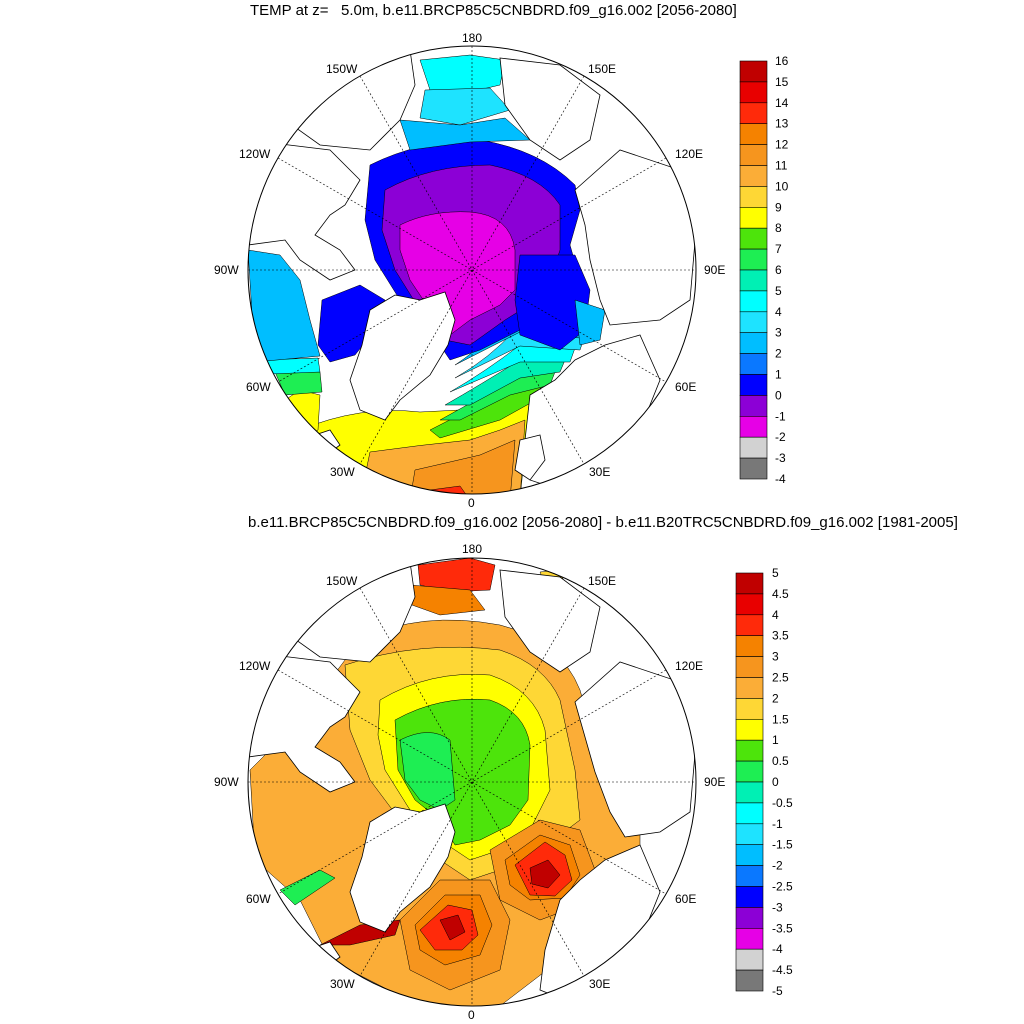  I want to click on colorbar-tick-label: 7, so click(778, 249).